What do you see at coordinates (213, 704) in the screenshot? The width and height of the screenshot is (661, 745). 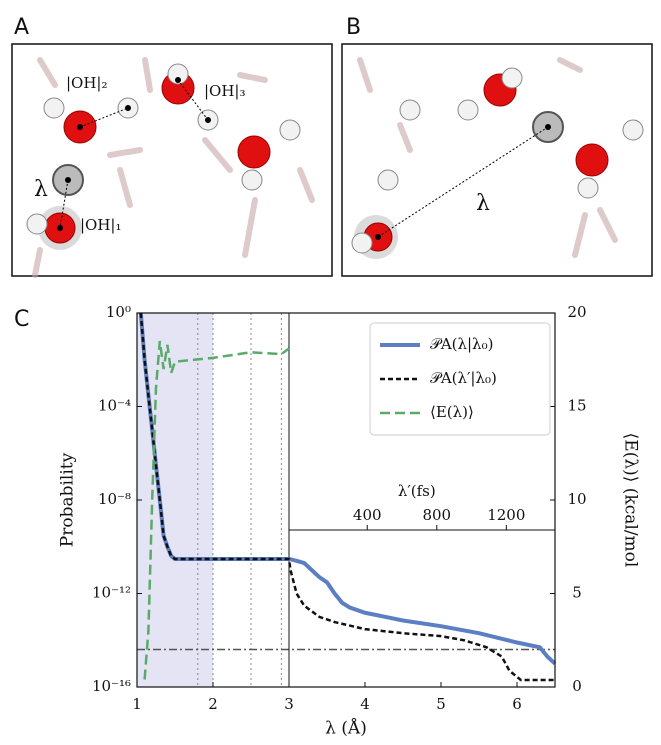 I see `x-tick-label: 2` at bounding box center [213, 704].